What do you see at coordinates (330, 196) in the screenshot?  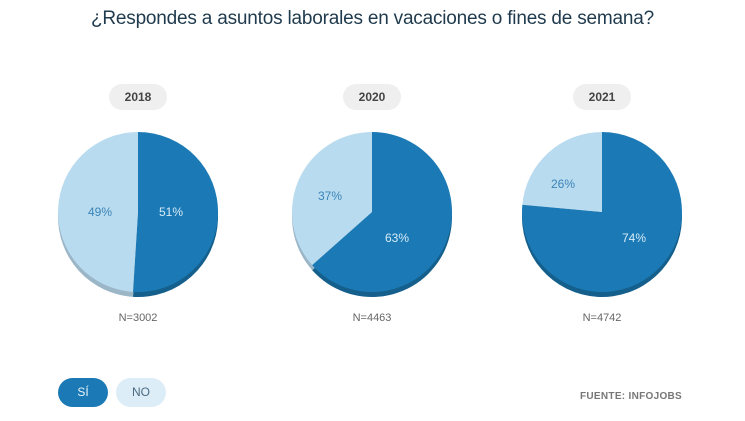 I see `no-value: 37%` at bounding box center [330, 196].